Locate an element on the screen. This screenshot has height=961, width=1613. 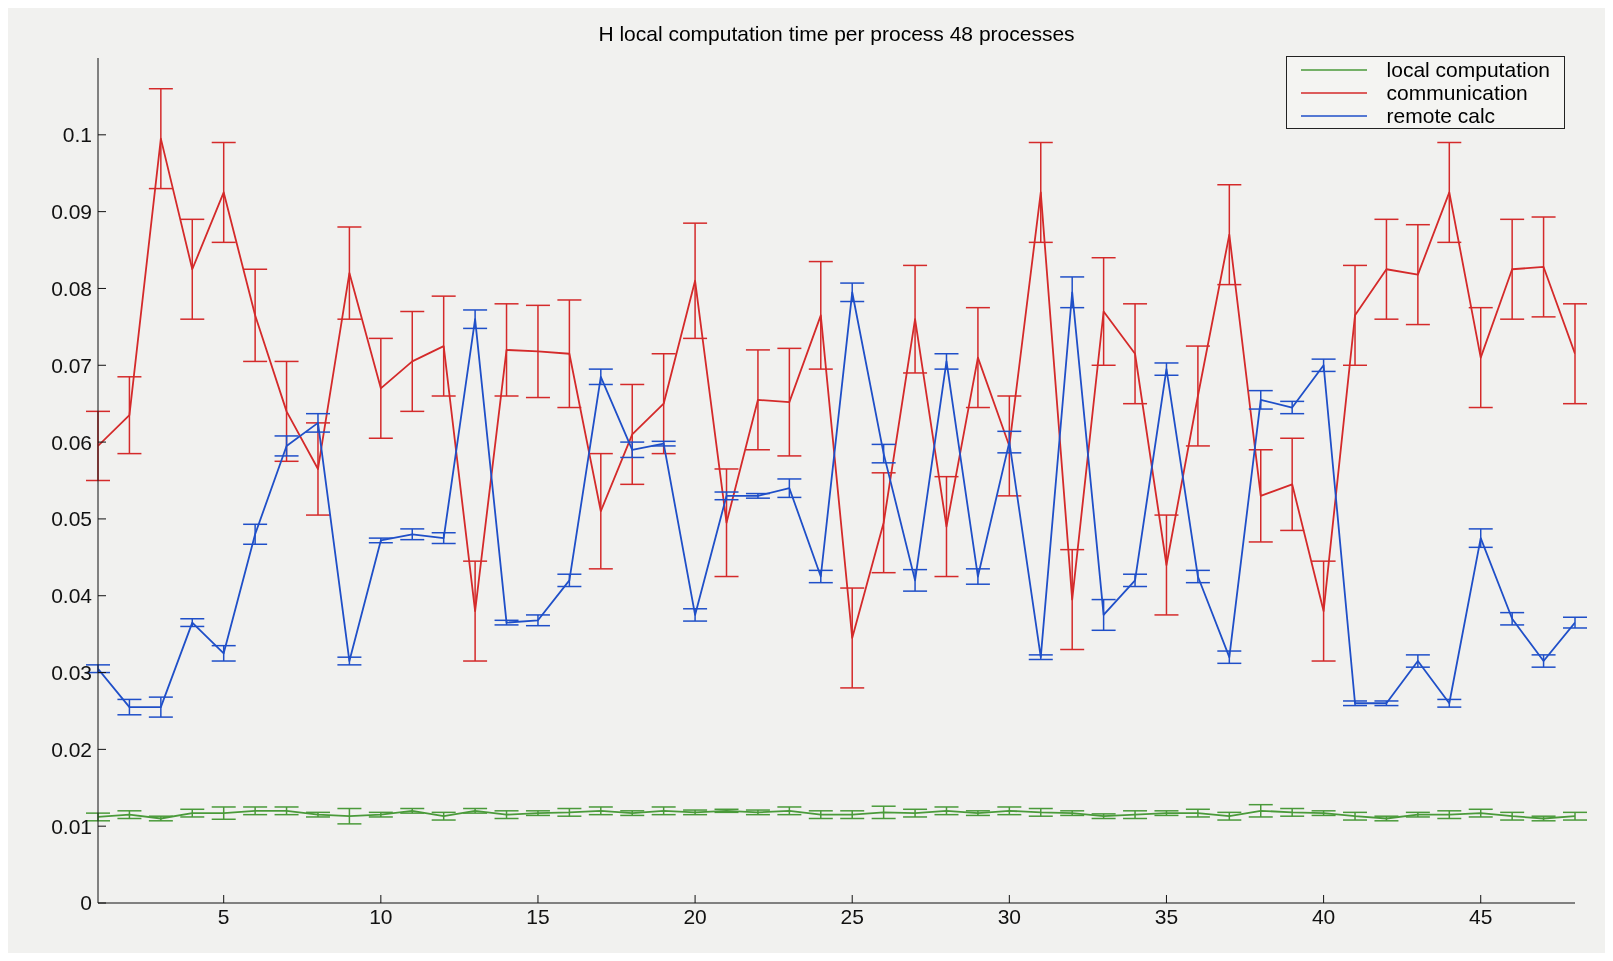
legend-label: communication is located at coordinates (1457, 92).